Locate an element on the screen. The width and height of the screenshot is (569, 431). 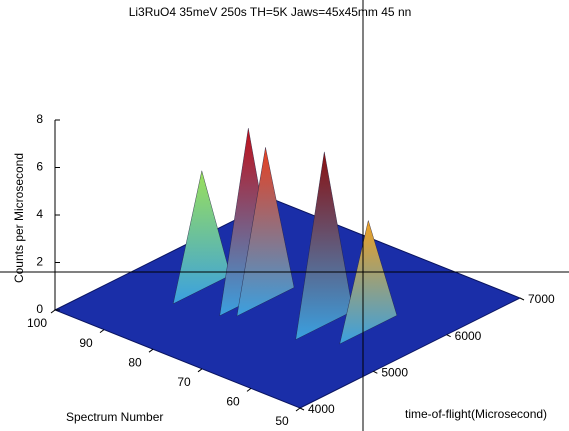
y-tick-label: 60 is located at coordinates (233, 402).